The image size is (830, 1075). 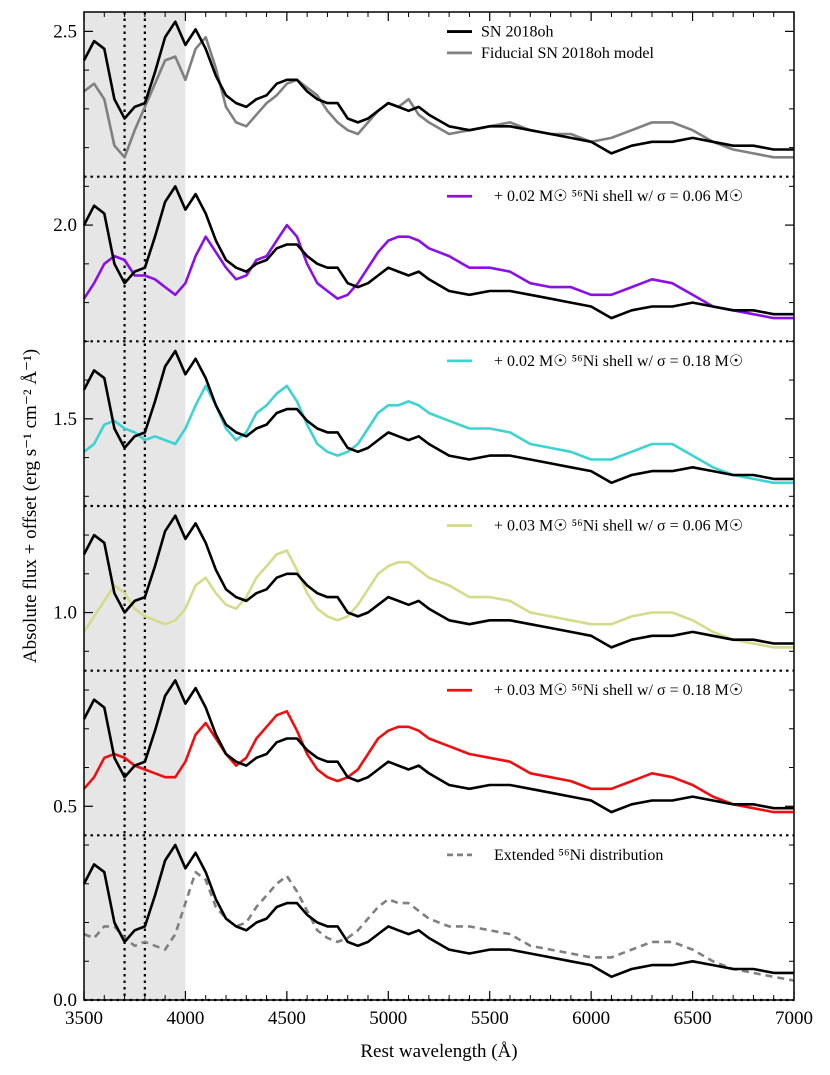 What do you see at coordinates (693, 1018) in the screenshot?
I see `x-tick-label: 6500` at bounding box center [693, 1018].